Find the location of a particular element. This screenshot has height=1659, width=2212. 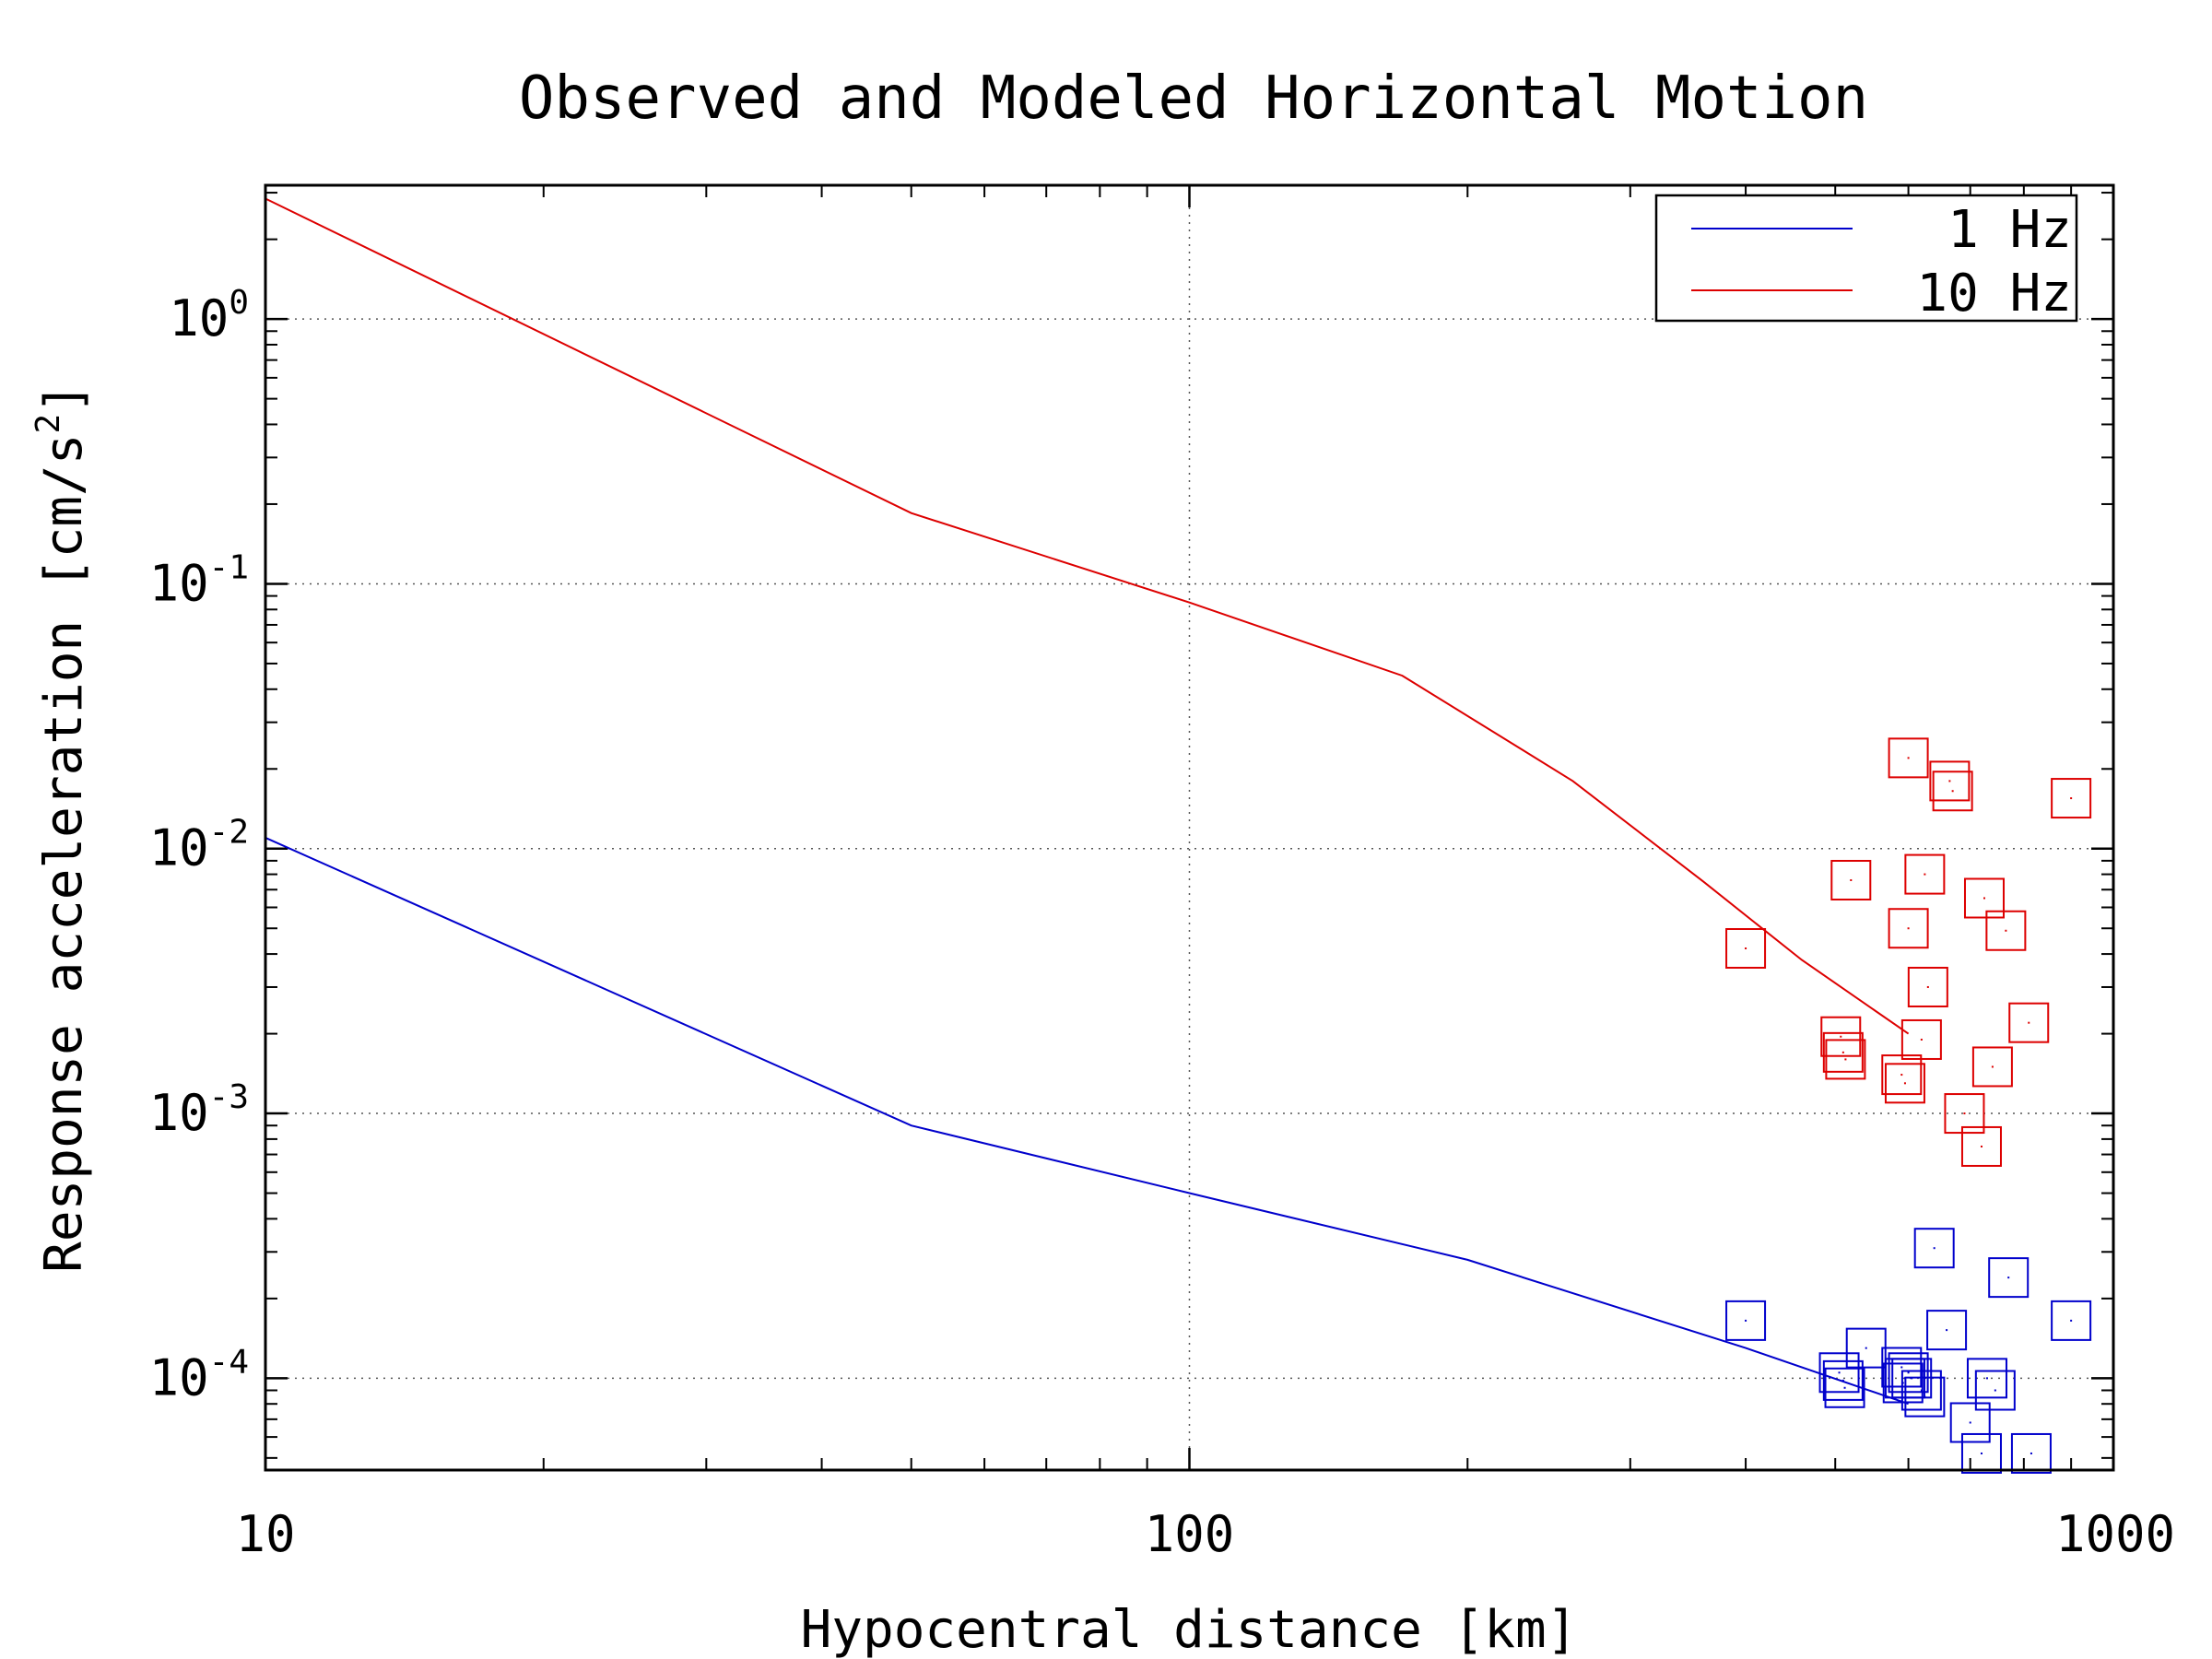

y-tick-label: 10⁻⁴ is located at coordinates (199, 1374).